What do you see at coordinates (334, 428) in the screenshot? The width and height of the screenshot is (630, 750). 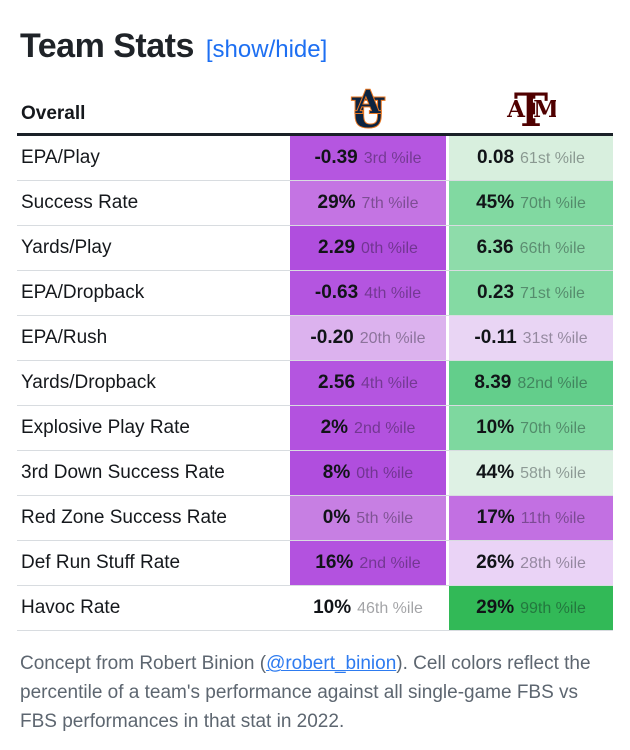 I see `auburn-stat-value: 2%` at bounding box center [334, 428].